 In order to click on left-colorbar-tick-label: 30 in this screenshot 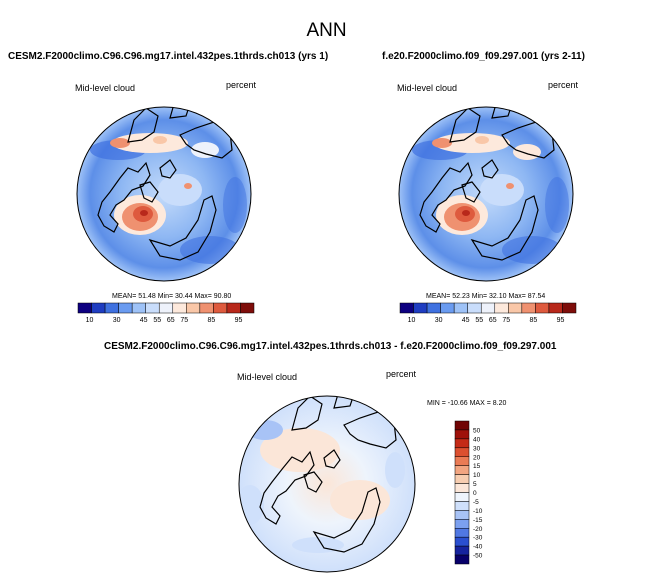, I will do `click(117, 320)`.